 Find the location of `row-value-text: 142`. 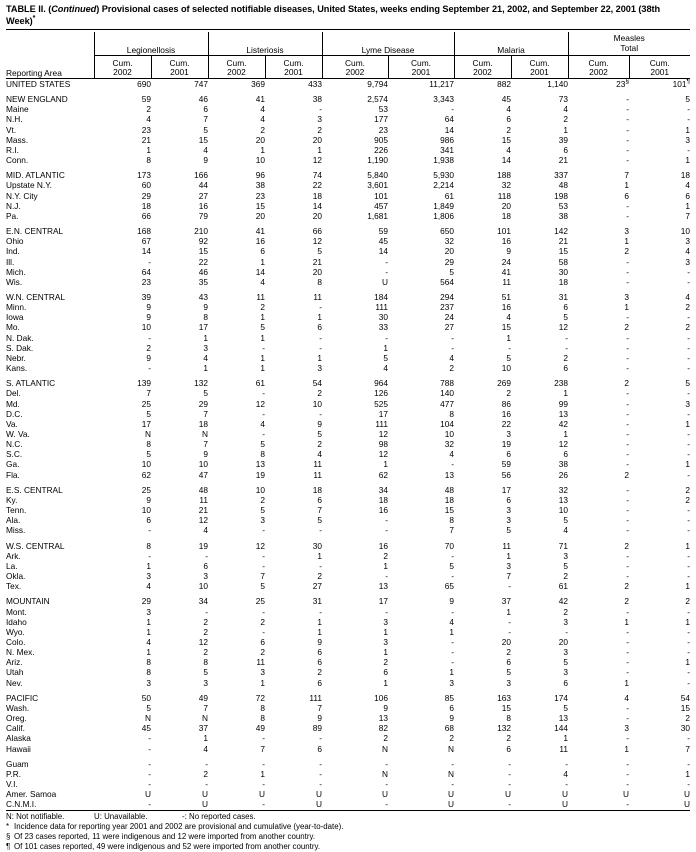

row-value-text: 142 is located at coordinates (561, 231).